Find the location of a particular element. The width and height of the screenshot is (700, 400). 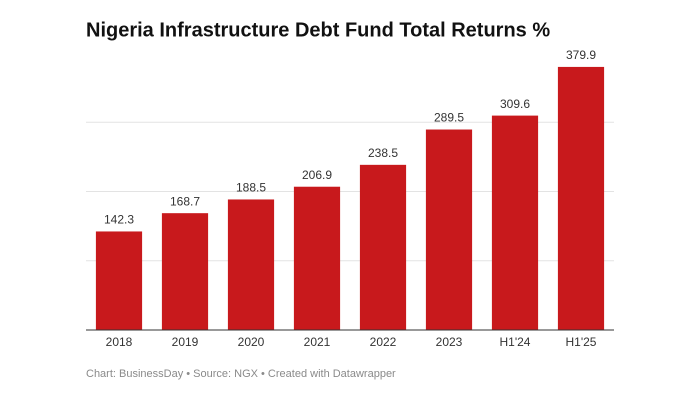

value-label: 238.5 is located at coordinates (383, 153).